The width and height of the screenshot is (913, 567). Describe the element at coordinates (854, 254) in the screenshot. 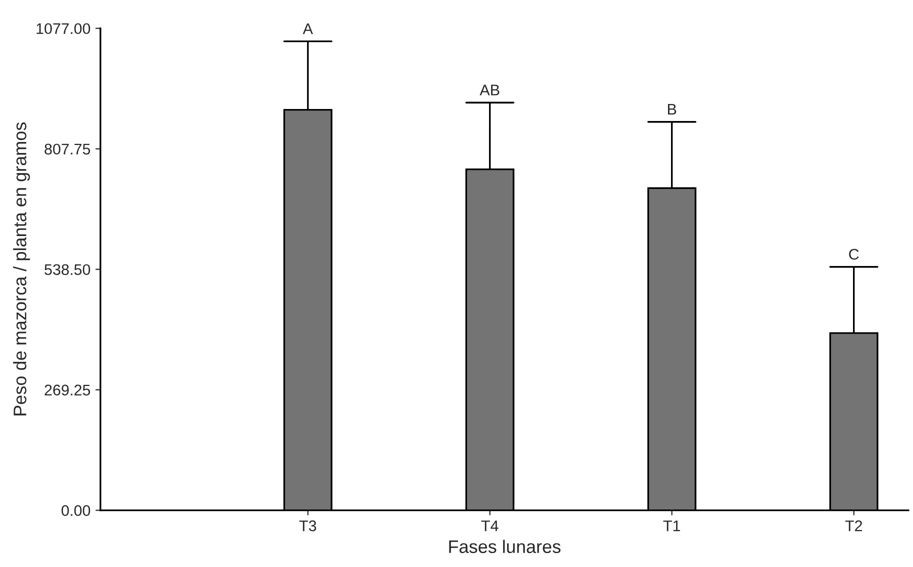

I see `annotation: C` at that location.